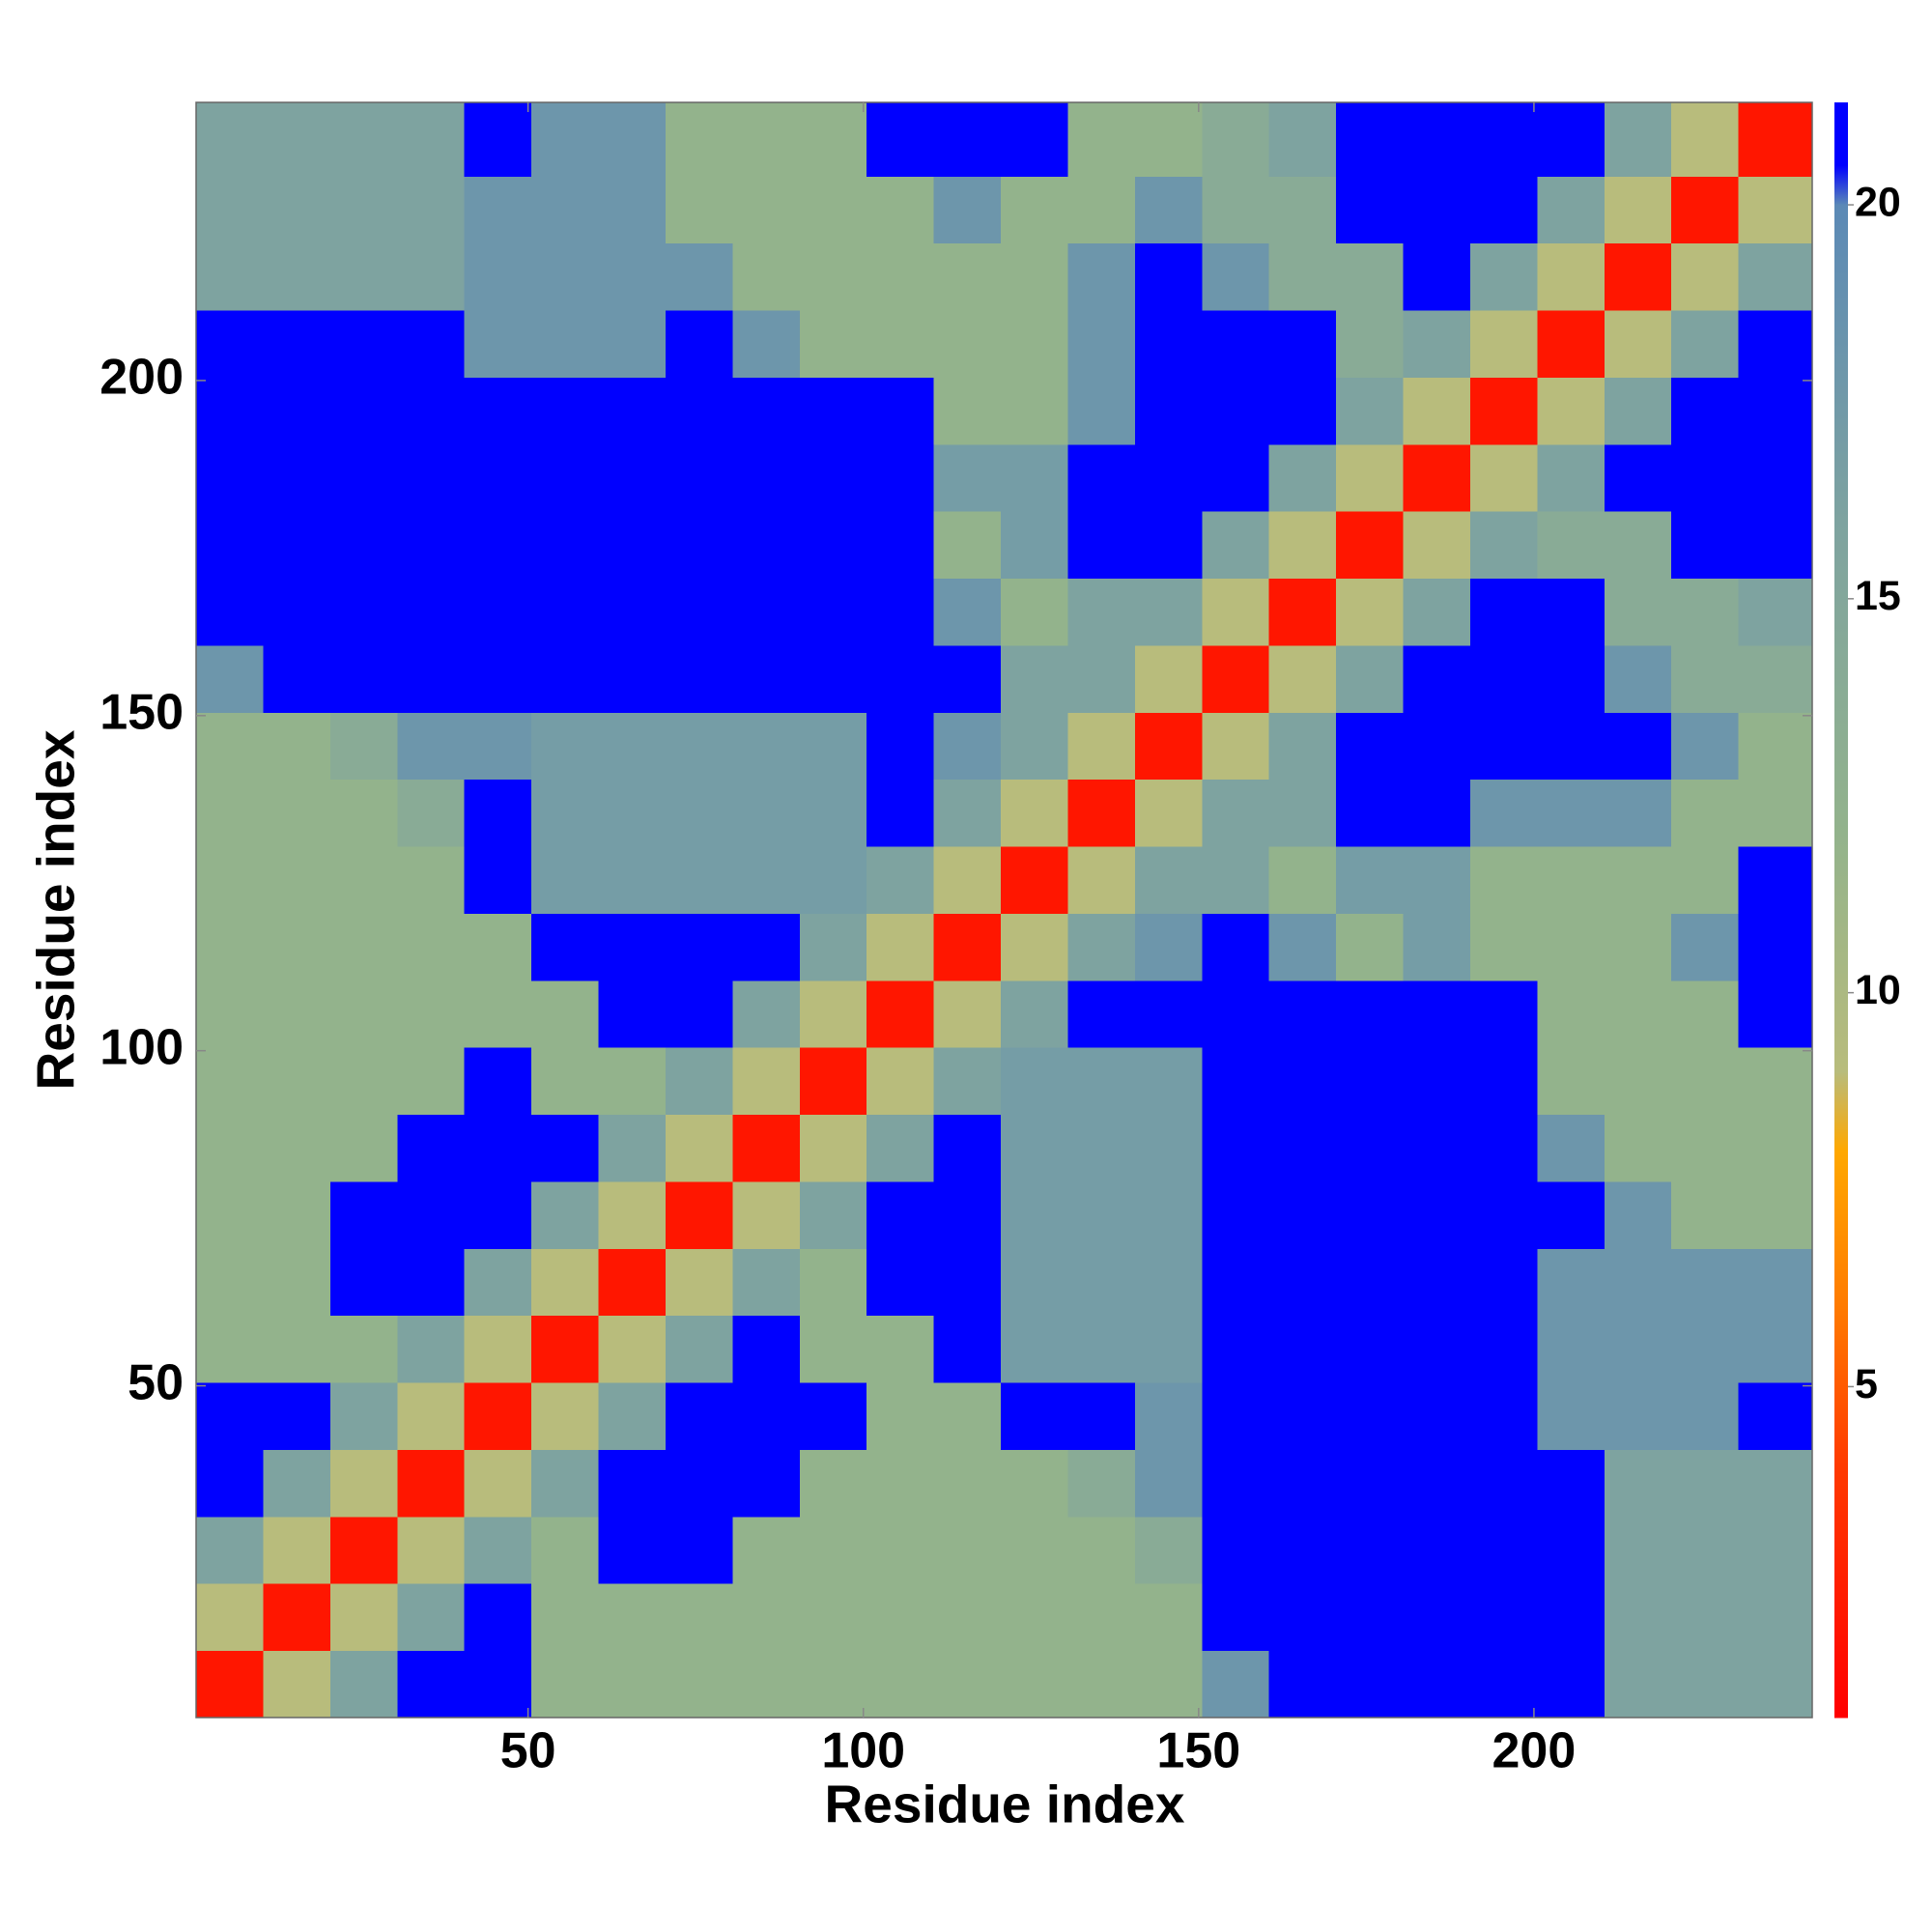  I want to click on colorbar-tick-label: 20, so click(1878, 202).